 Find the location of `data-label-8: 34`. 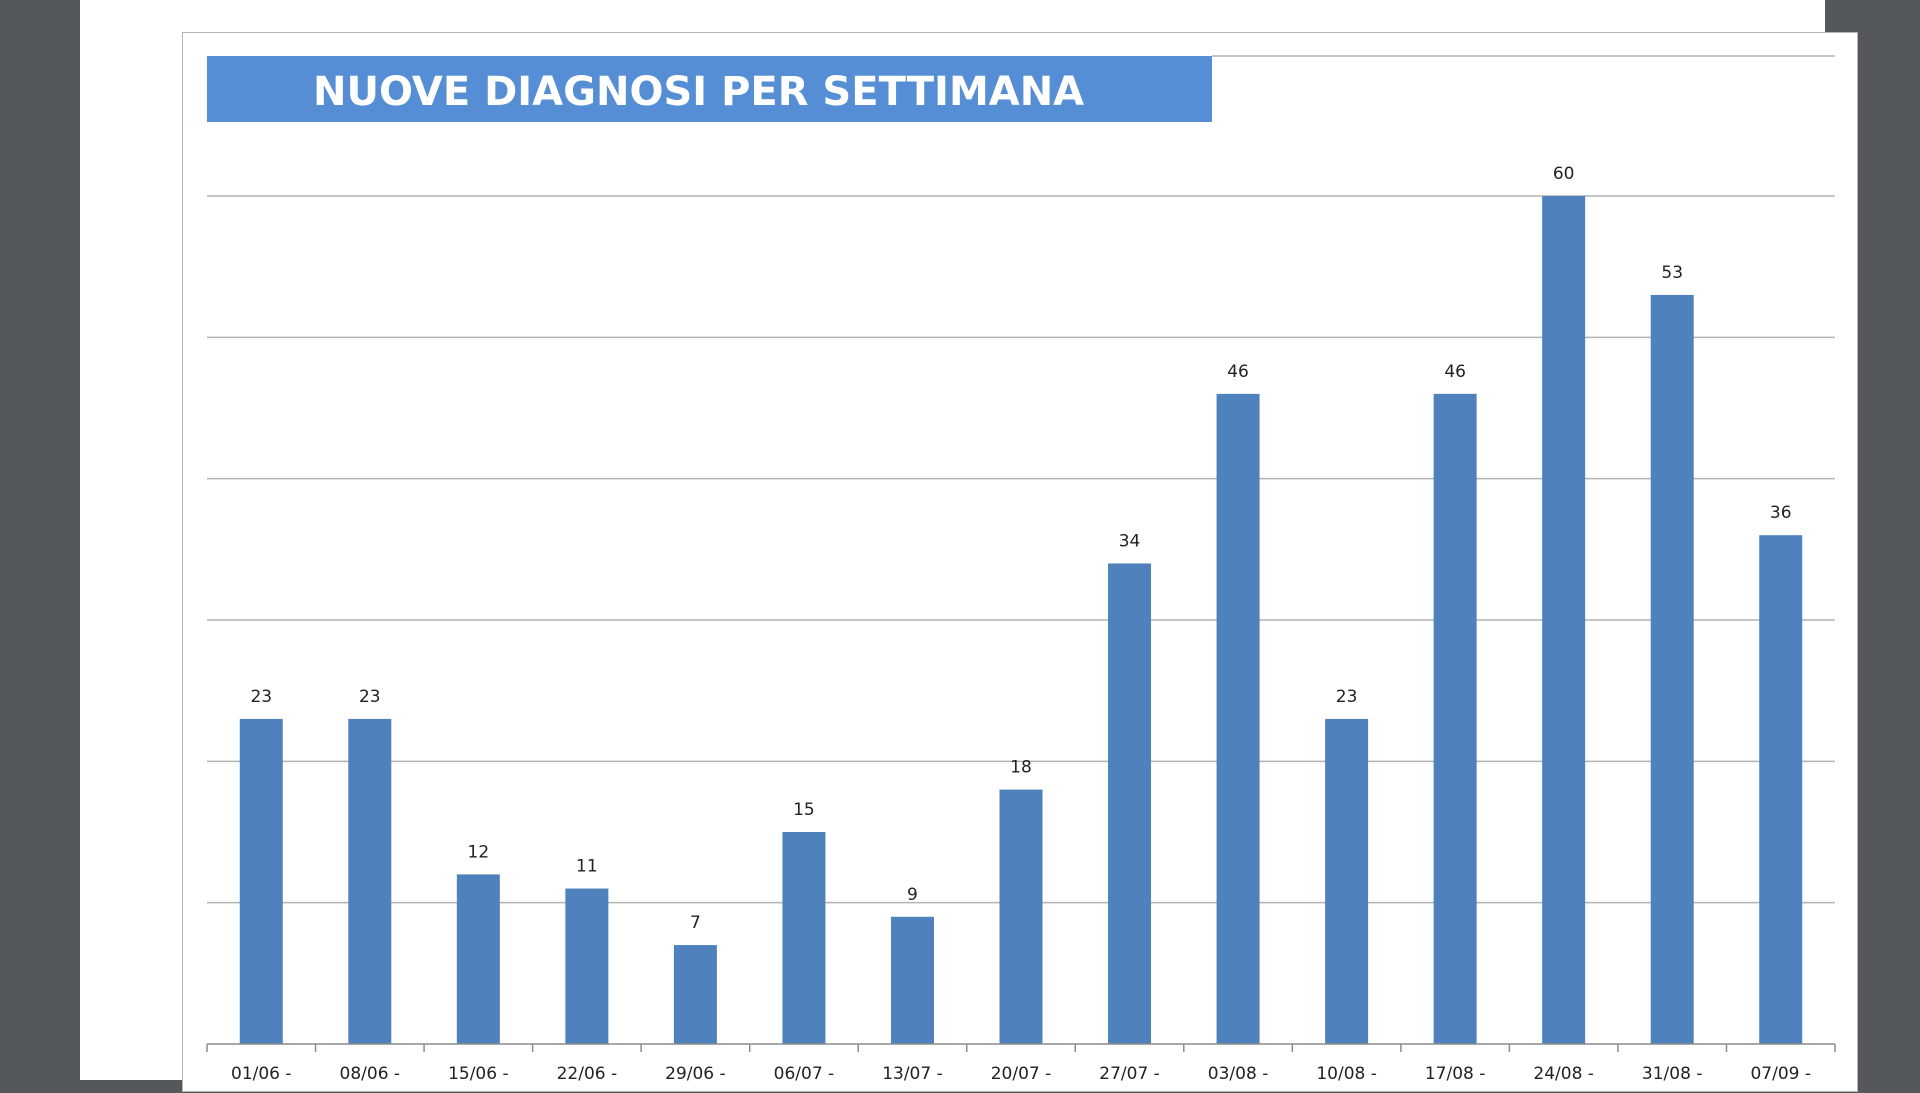

data-label-8: 34 is located at coordinates (1130, 541).